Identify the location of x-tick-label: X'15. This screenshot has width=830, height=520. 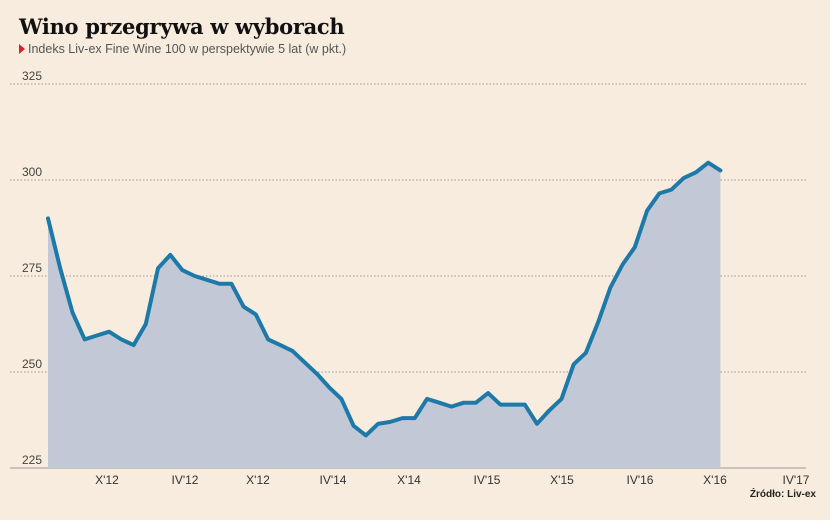
(562, 480).